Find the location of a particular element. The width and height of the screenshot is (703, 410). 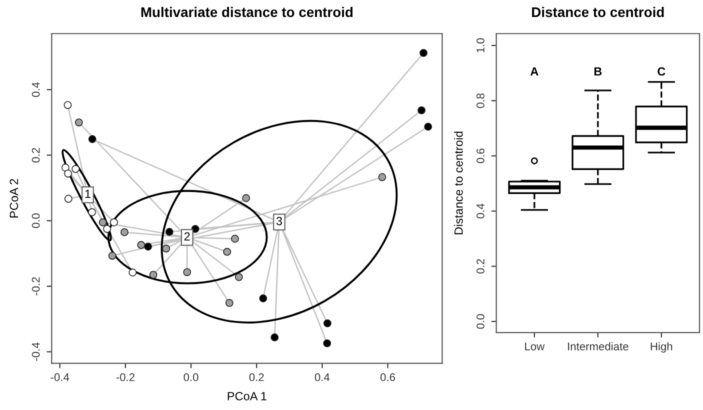

y-tick-label: 0.6 is located at coordinates (480, 156).